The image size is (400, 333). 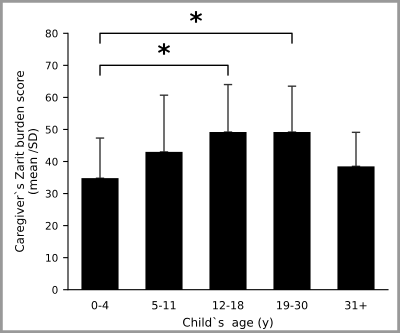 I want to click on y-tick-label: 60, so click(x=52, y=98).